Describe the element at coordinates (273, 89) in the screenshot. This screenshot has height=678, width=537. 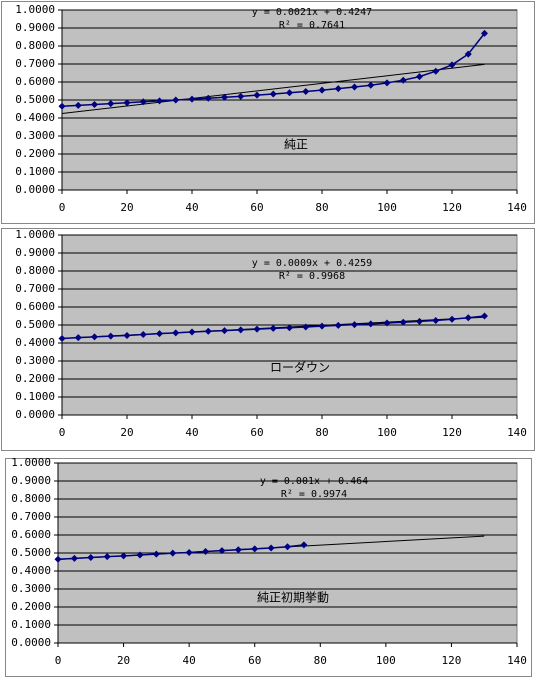
I see `trendline` at that location.